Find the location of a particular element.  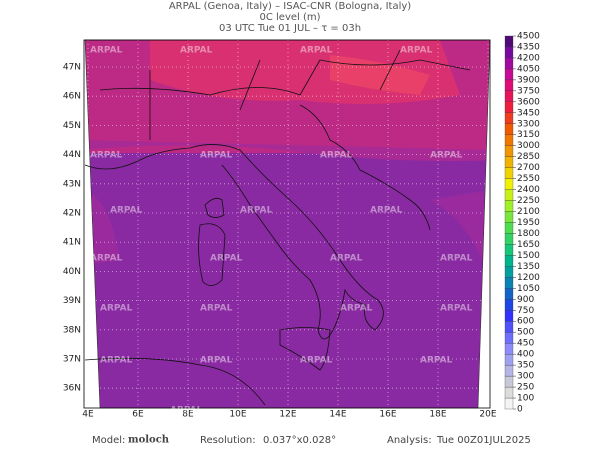

lon-label: 6E is located at coordinates (138, 415).